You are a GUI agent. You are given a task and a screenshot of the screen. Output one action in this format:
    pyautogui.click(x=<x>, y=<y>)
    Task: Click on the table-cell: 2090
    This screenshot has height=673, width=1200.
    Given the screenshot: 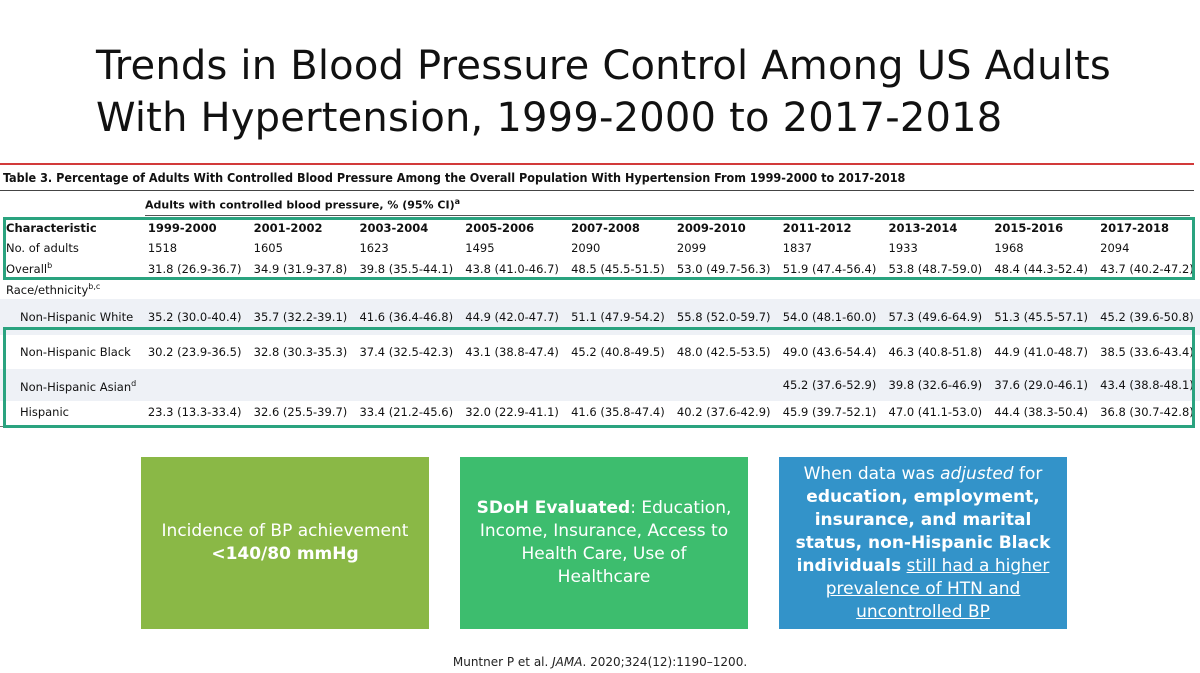 What is the action you would take?
    pyautogui.click(x=586, y=248)
    